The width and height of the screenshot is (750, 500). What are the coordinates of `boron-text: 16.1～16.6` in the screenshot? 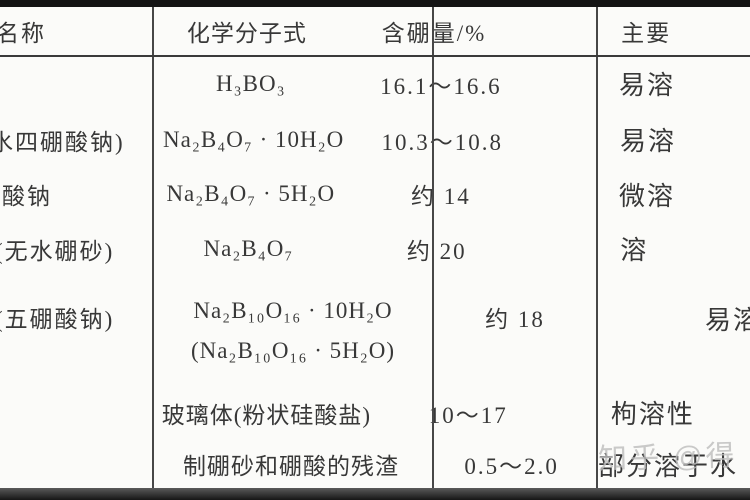 It's located at (441, 86).